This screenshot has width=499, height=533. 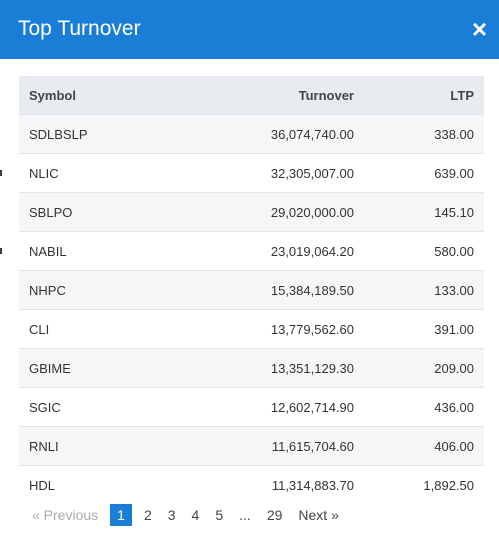 What do you see at coordinates (424, 368) in the screenshot?
I see `cell-ltp: 209.00` at bounding box center [424, 368].